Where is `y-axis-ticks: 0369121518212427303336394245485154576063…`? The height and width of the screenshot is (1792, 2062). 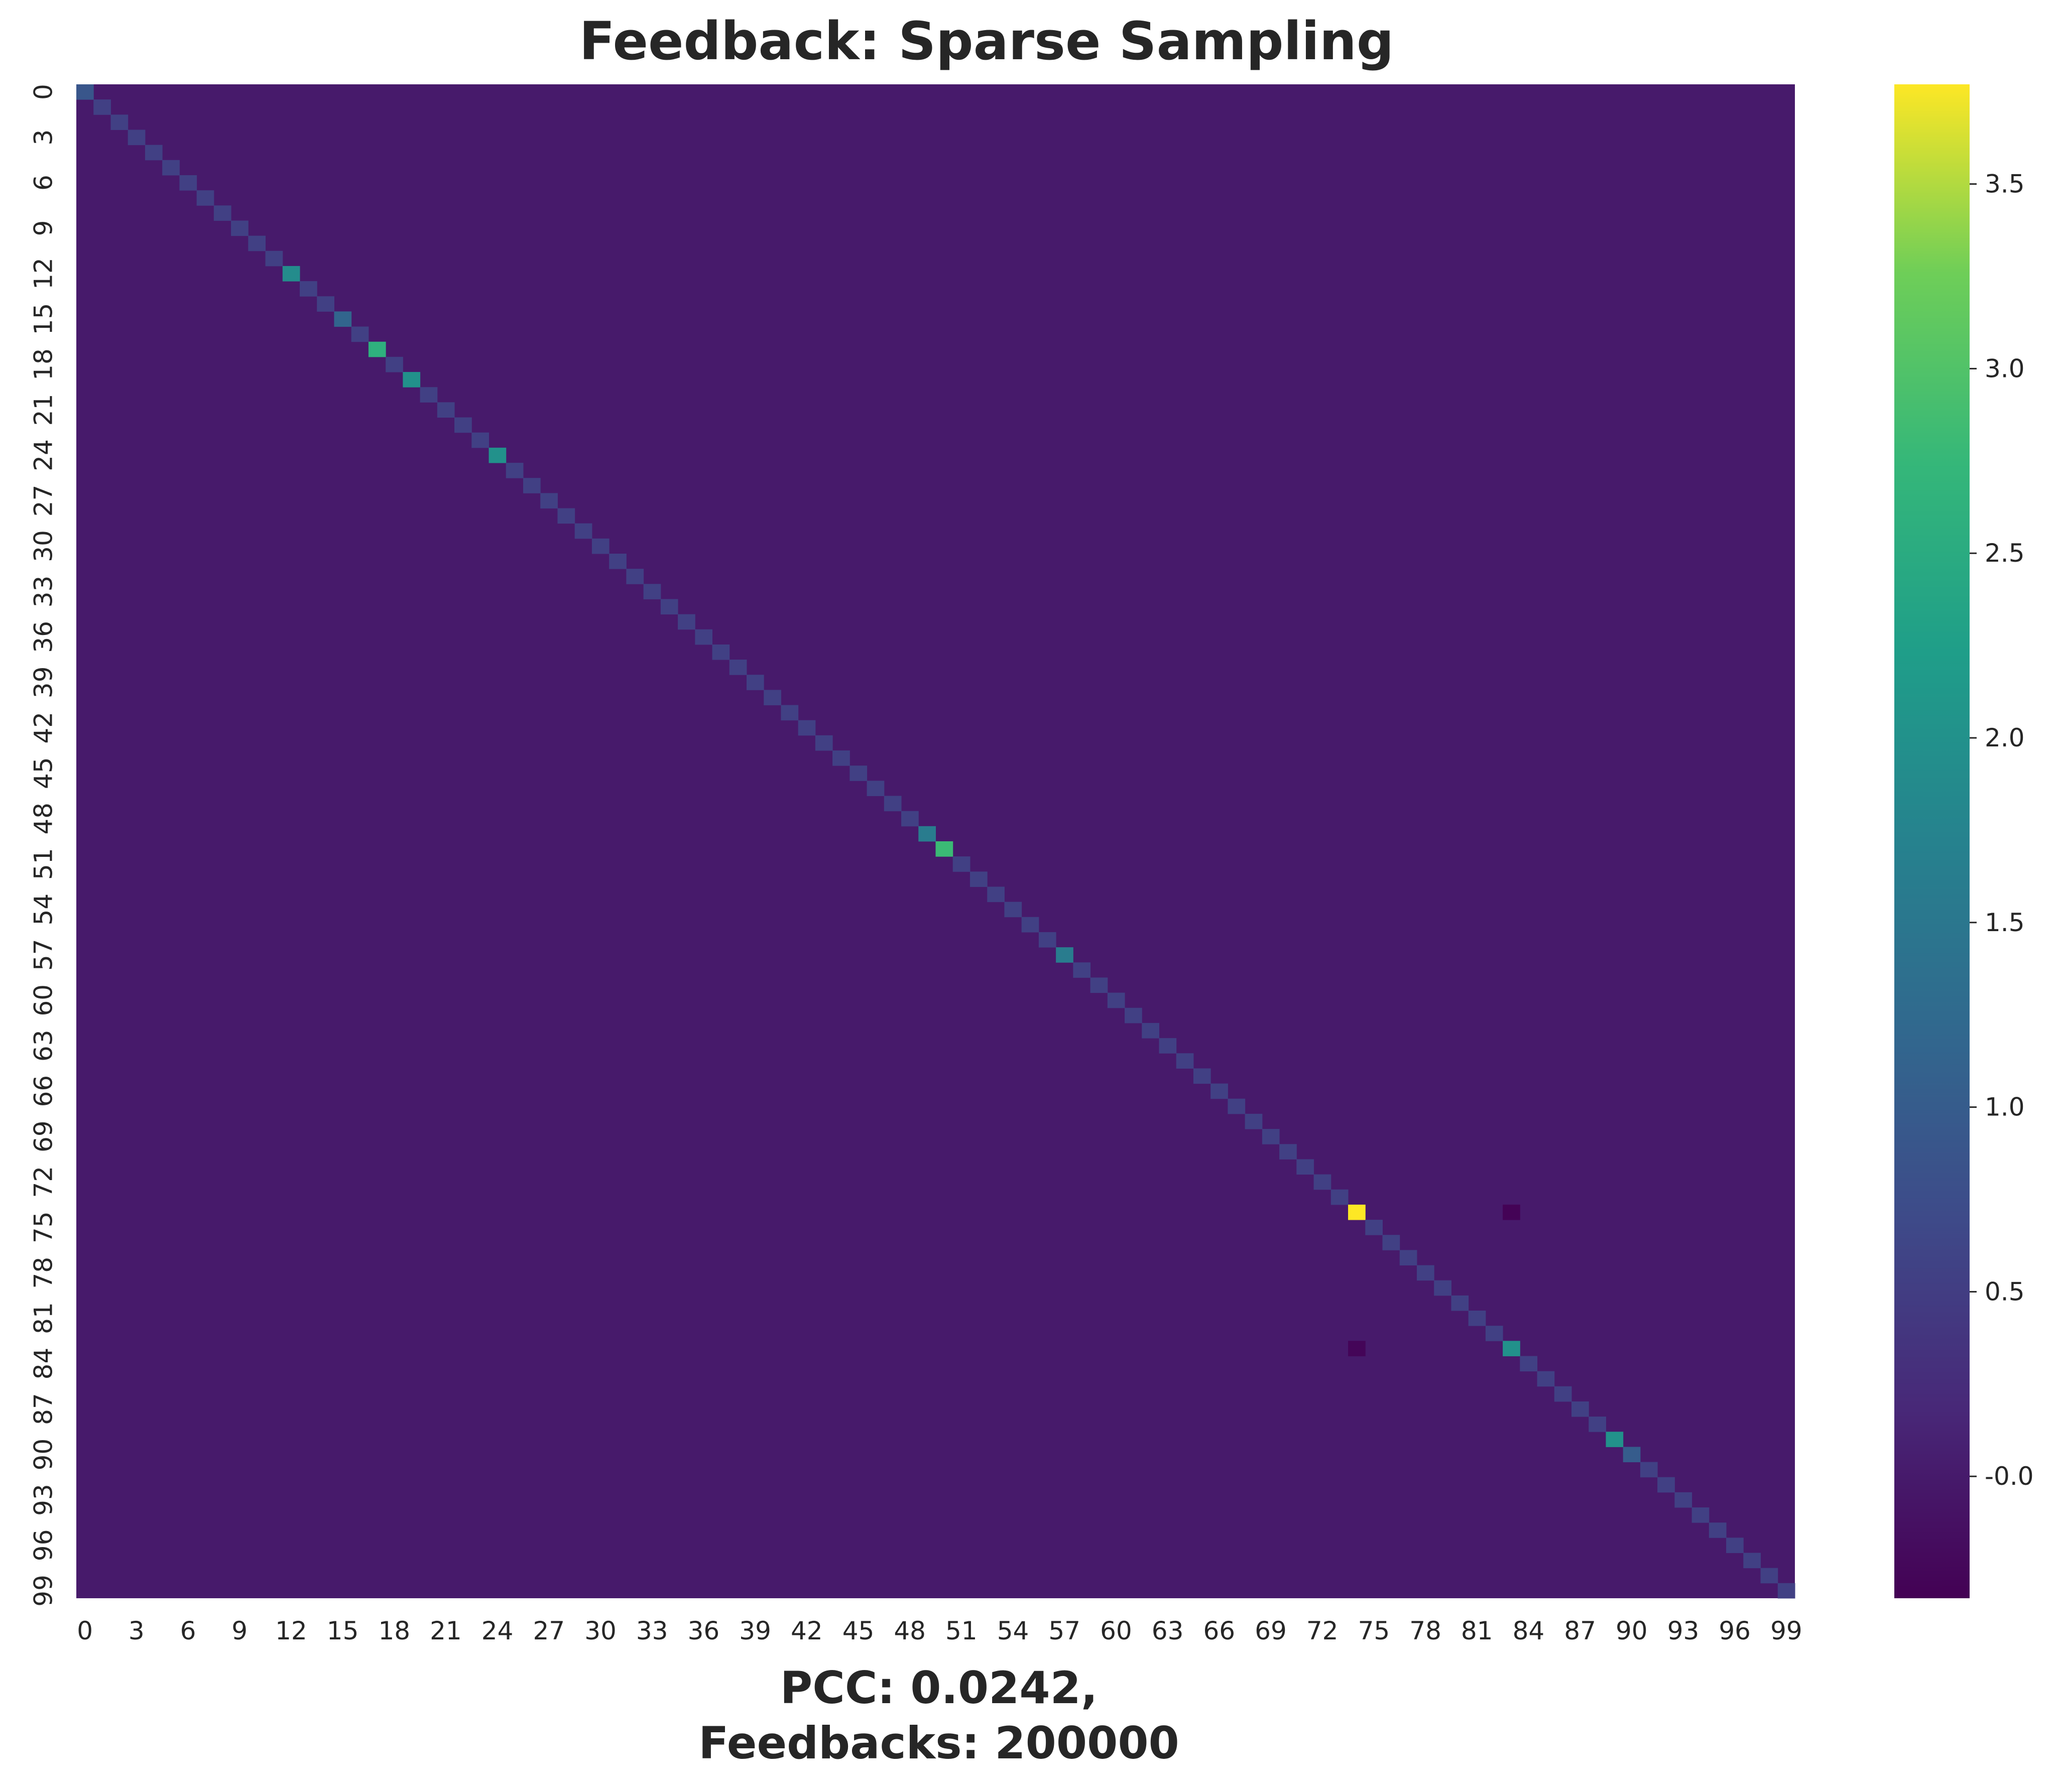 y-axis-ticks: 0369121518212427303336394245485154576063… is located at coordinates (43, 845).